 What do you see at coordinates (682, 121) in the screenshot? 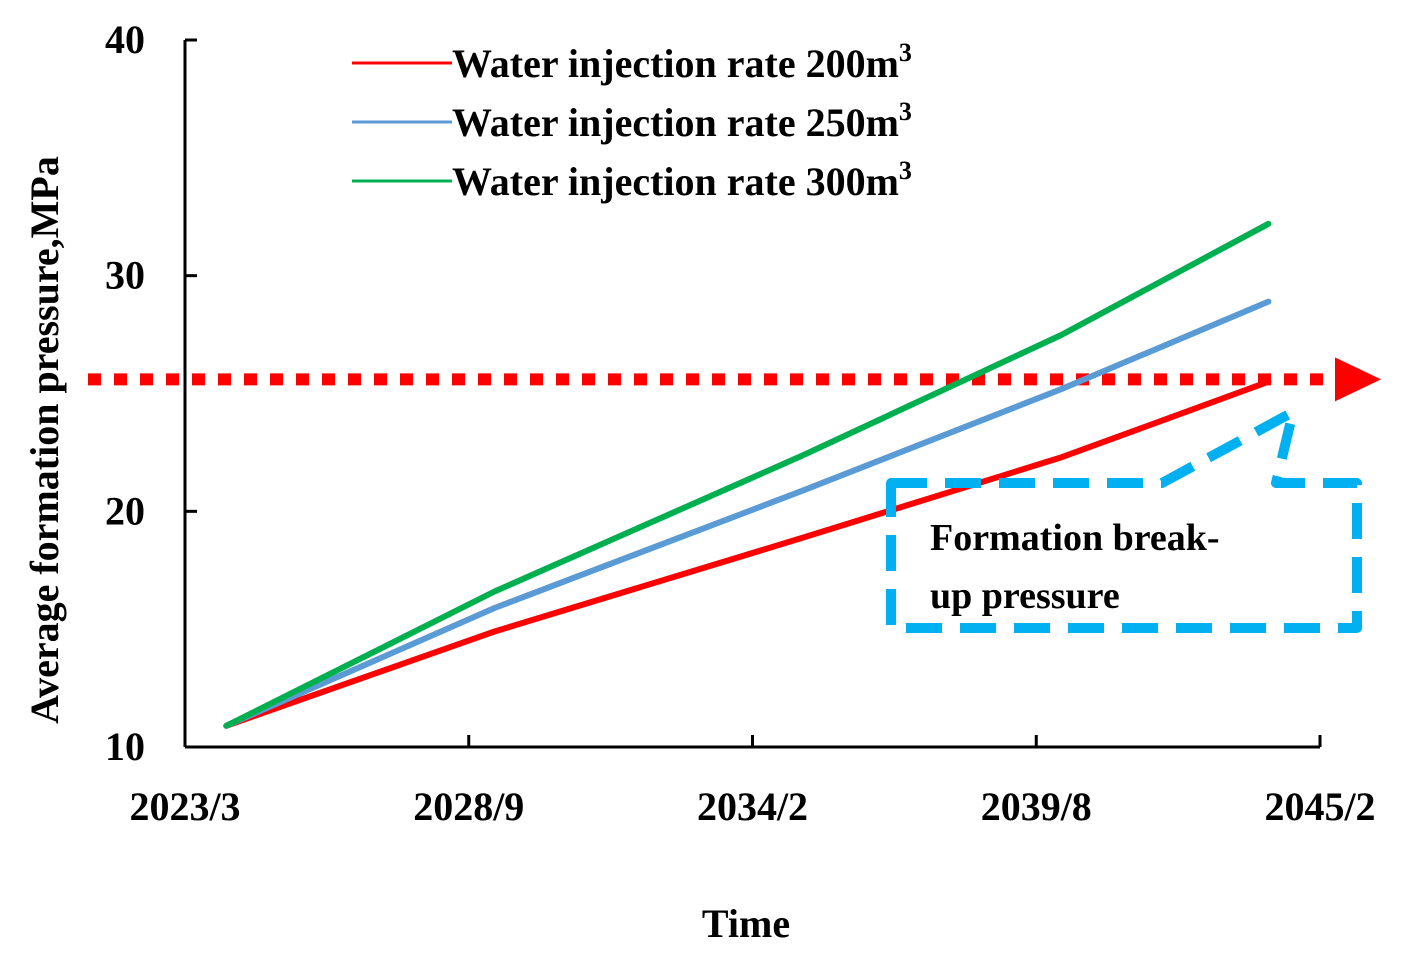
I see `legend-label: Water injection rate 250m3` at bounding box center [682, 121].